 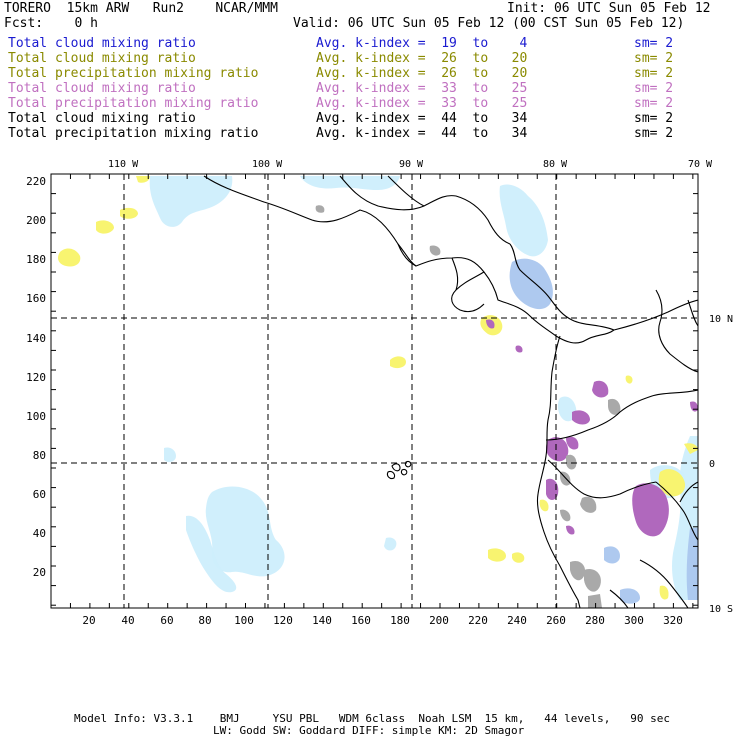 I want to click on pacific-cloud-streak, so click(x=211, y=554).